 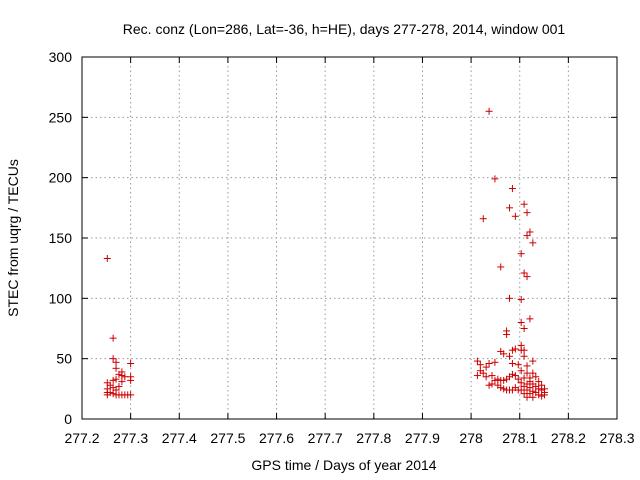 What do you see at coordinates (81, 438) in the screenshot?
I see `x-tick-label: 277.2` at bounding box center [81, 438].